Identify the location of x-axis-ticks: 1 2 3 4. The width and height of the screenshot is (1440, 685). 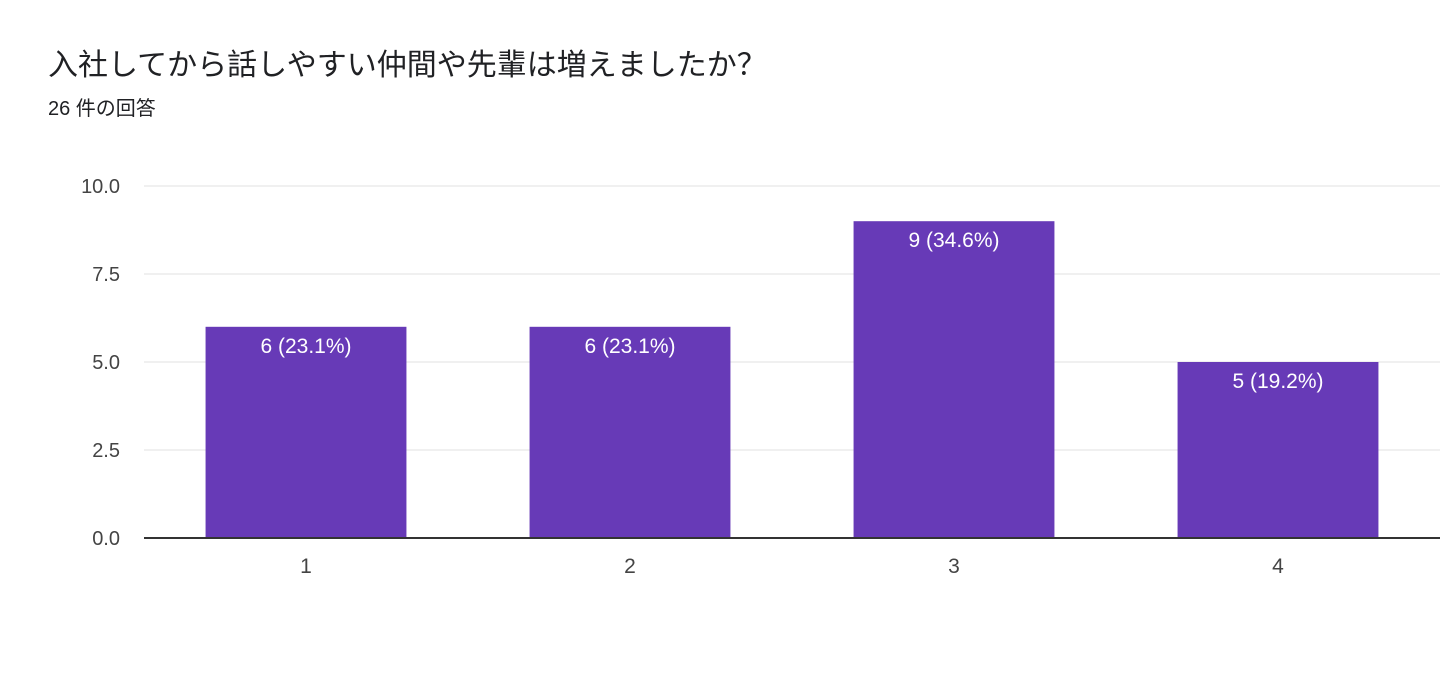
(792, 566).